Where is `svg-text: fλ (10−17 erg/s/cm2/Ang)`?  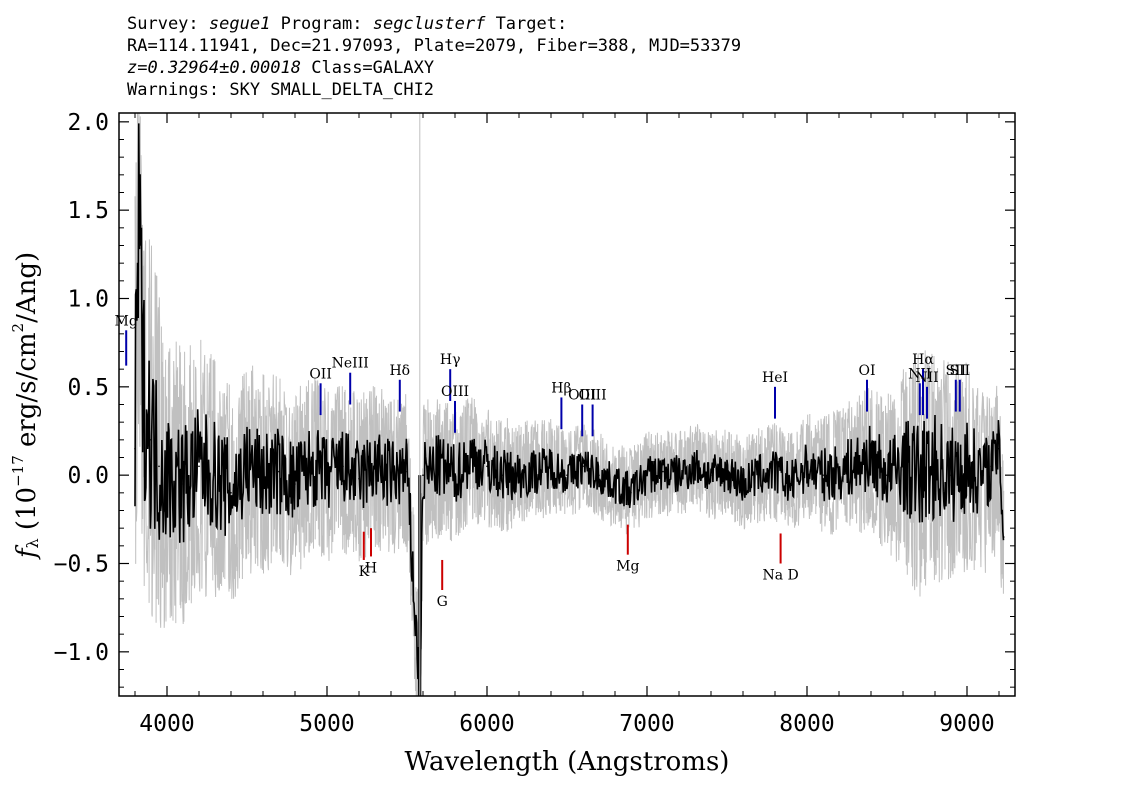
svg-text: fλ (10−17 erg/s/cm2/Ang) is located at coordinates (25, 406).